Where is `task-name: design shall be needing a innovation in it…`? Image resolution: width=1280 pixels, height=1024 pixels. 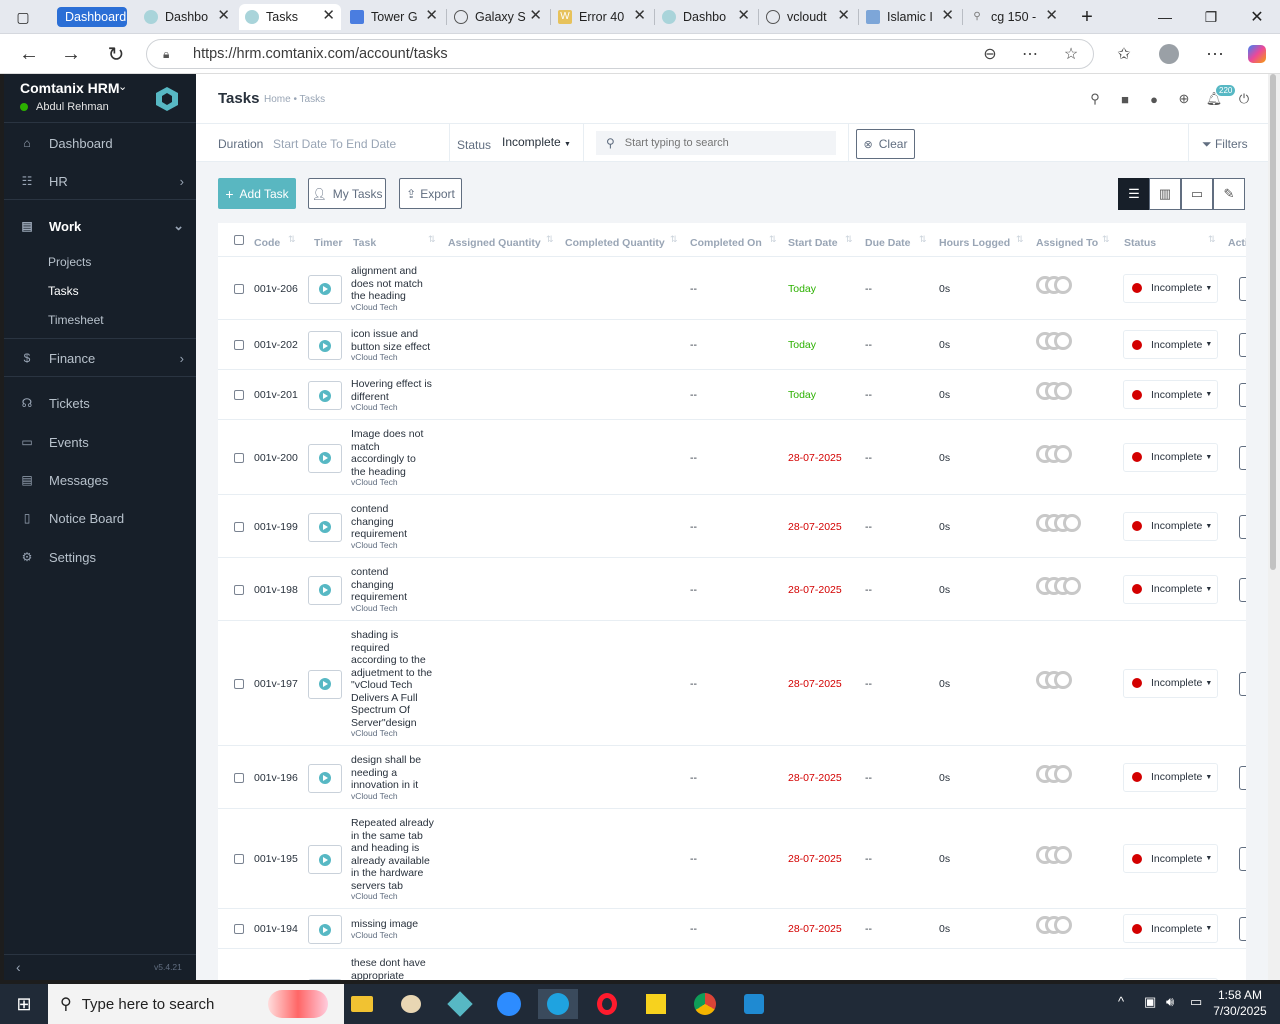
task-name: design shall be needing a innovation in it… is located at coordinates (395, 777).